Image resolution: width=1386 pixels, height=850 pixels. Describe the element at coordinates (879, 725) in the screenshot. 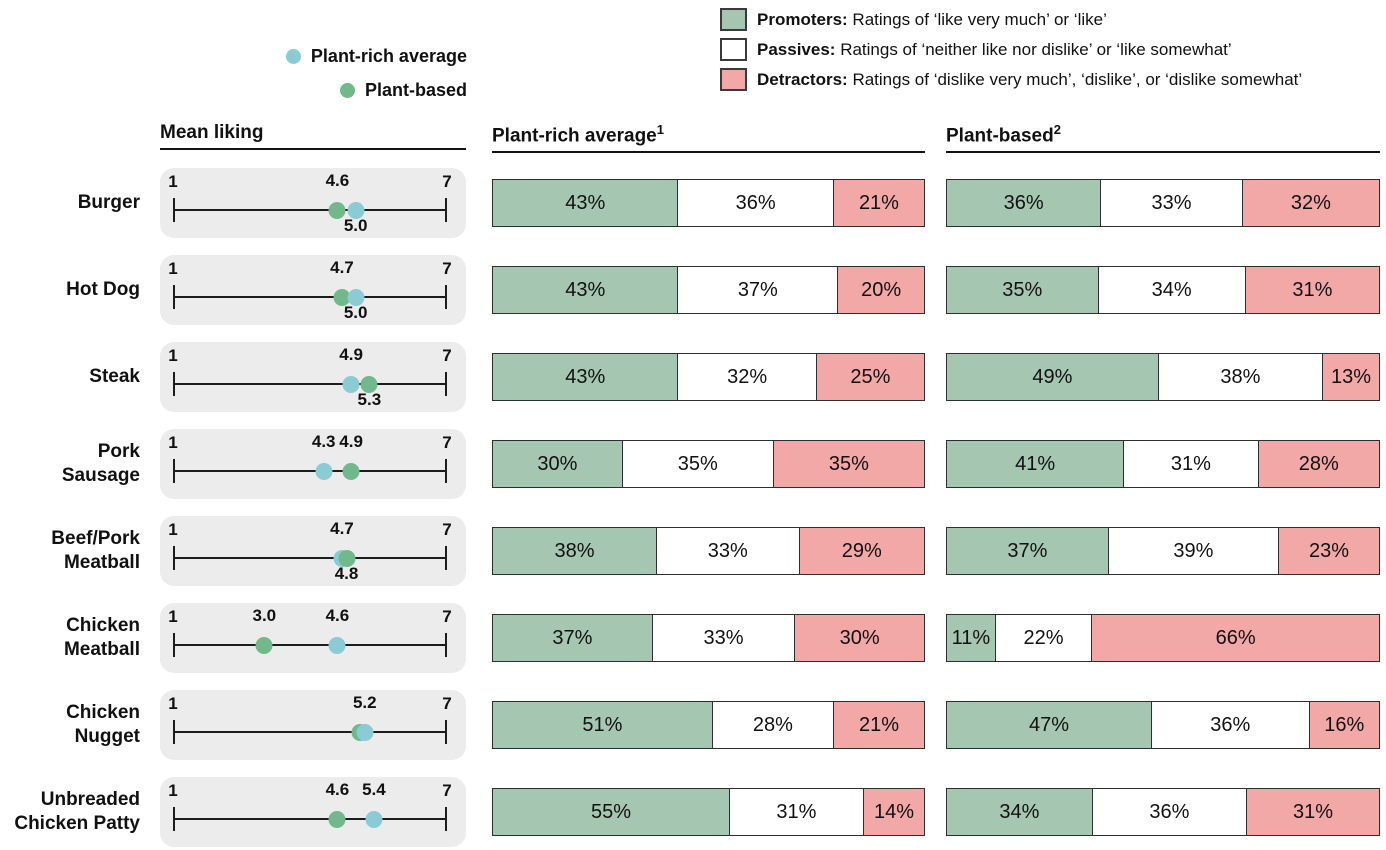

I see `bar-segment-detractors: 21%` at that location.